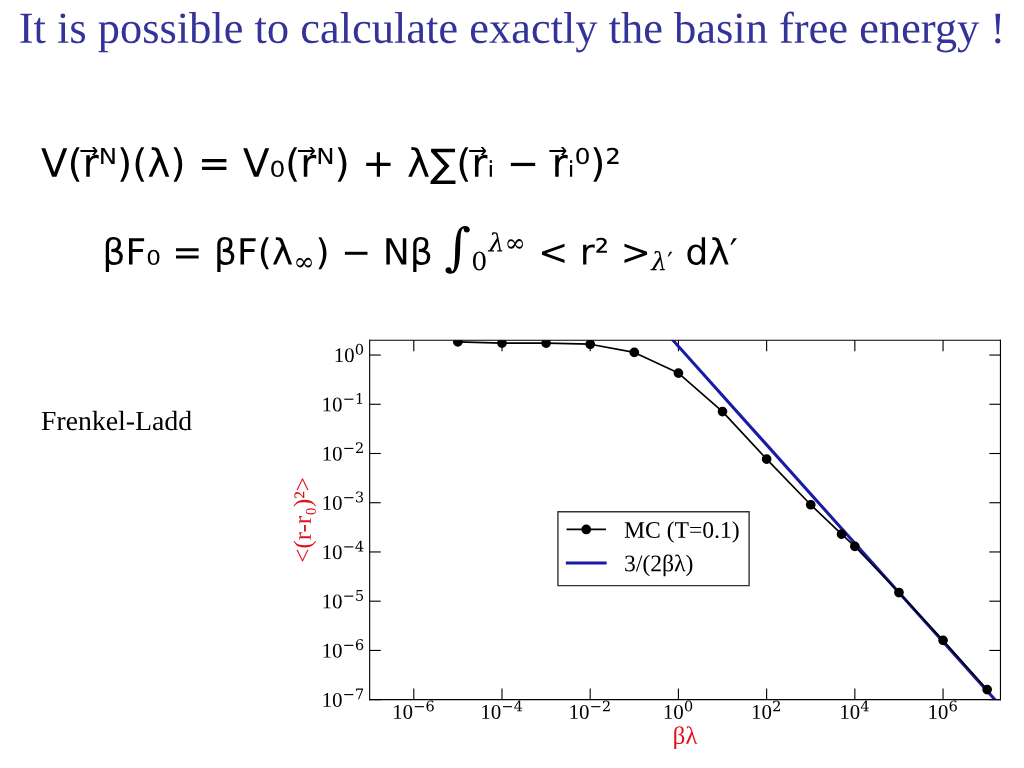  What do you see at coordinates (659, 565) in the screenshot?
I see `legend-label: 3/(2βλ)` at bounding box center [659, 565].